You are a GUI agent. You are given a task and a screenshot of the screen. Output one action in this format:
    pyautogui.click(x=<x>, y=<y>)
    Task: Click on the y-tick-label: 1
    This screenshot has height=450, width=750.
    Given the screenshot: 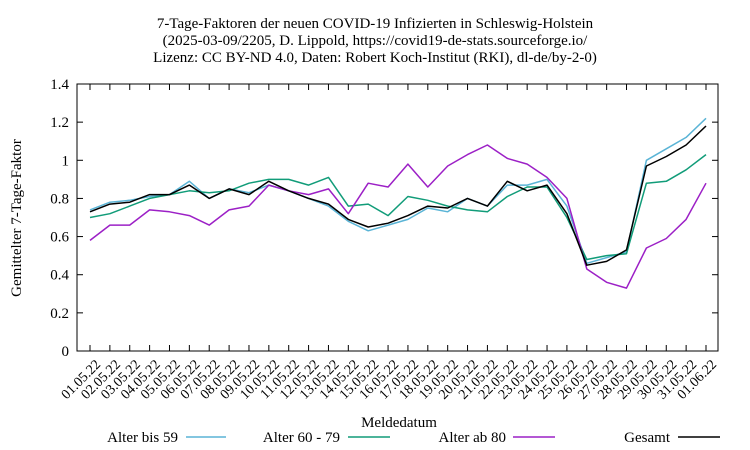 What is the action you would take?
    pyautogui.click(x=66, y=161)
    